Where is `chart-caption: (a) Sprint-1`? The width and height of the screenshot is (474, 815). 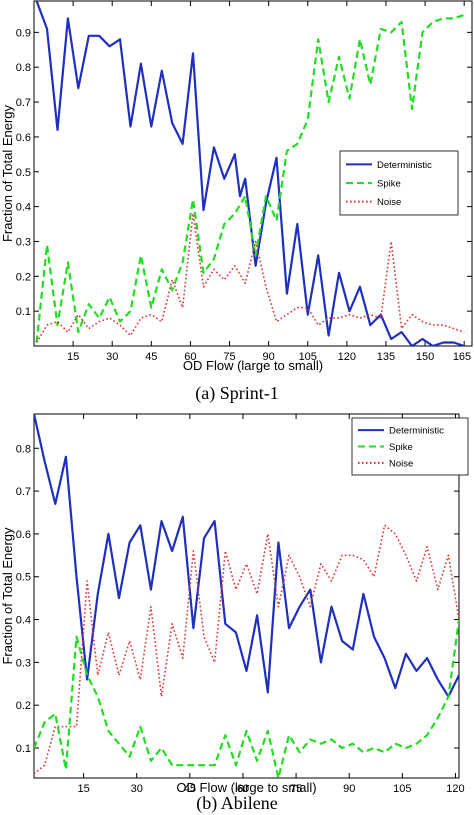 chart-caption: (a) Sprint-1 is located at coordinates (236, 393).